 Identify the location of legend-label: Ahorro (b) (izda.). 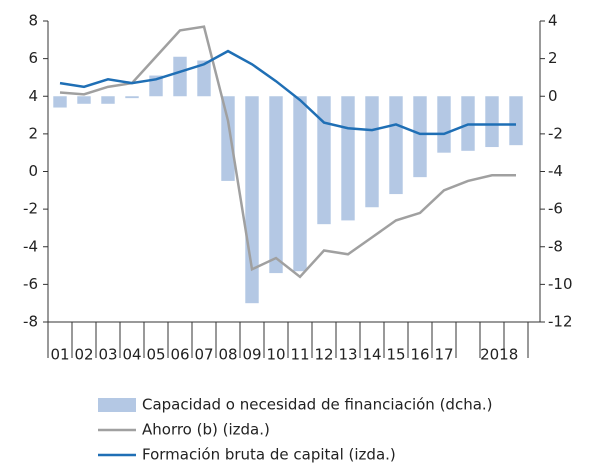
(206, 430).